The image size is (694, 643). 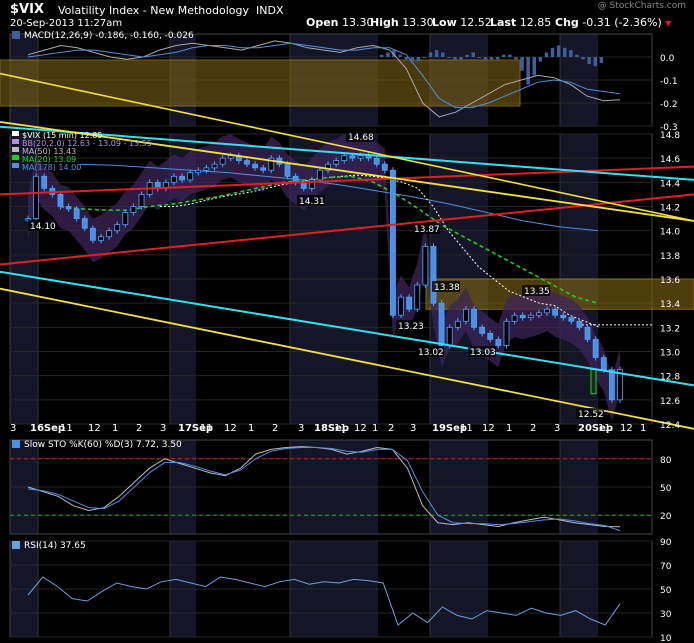 What do you see at coordinates (670, 160) in the screenshot?
I see `price-y-tick: 14.6` at bounding box center [670, 160].